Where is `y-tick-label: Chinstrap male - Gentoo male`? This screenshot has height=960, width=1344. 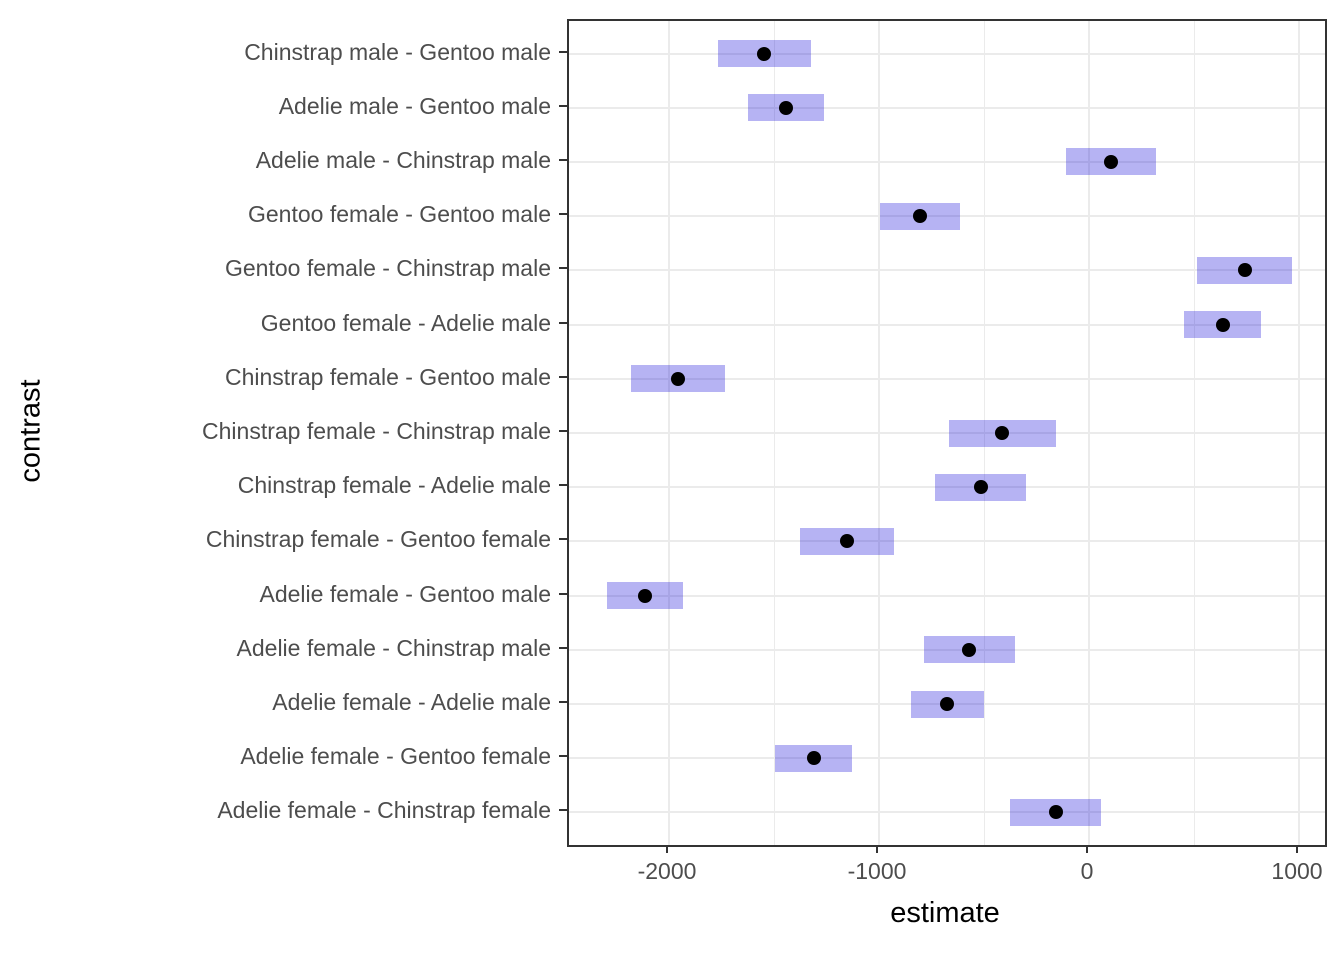
y-tick-label: Chinstrap male - Gentoo male is located at coordinates (397, 51).